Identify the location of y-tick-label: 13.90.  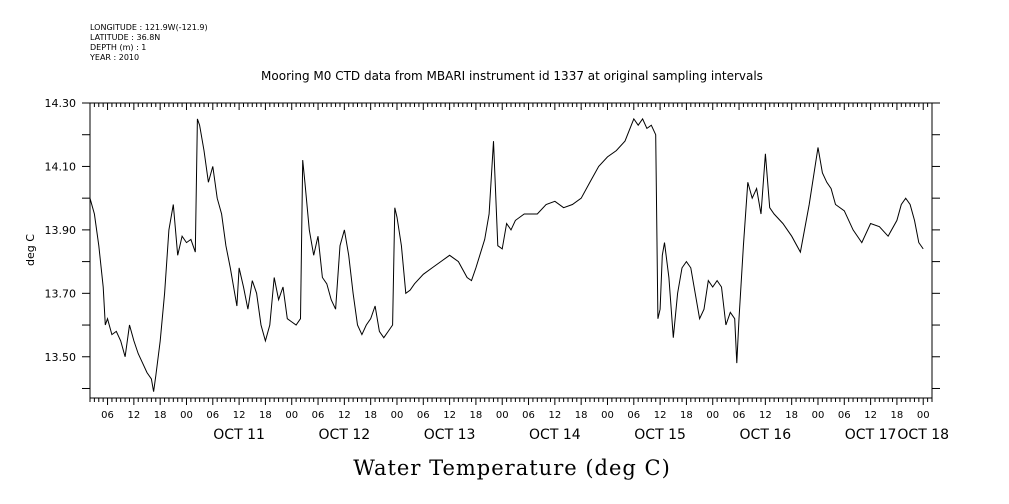
(61, 230).